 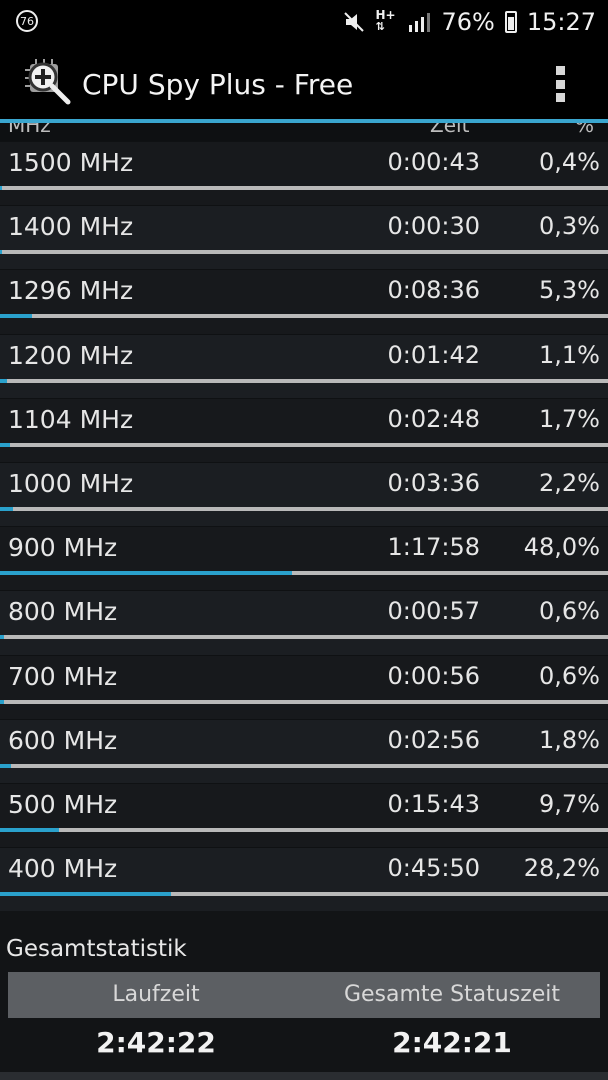 What do you see at coordinates (304, 173) in the screenshot?
I see `cpu-state-row: 1500 MHz 0:00:43 0,4%` at bounding box center [304, 173].